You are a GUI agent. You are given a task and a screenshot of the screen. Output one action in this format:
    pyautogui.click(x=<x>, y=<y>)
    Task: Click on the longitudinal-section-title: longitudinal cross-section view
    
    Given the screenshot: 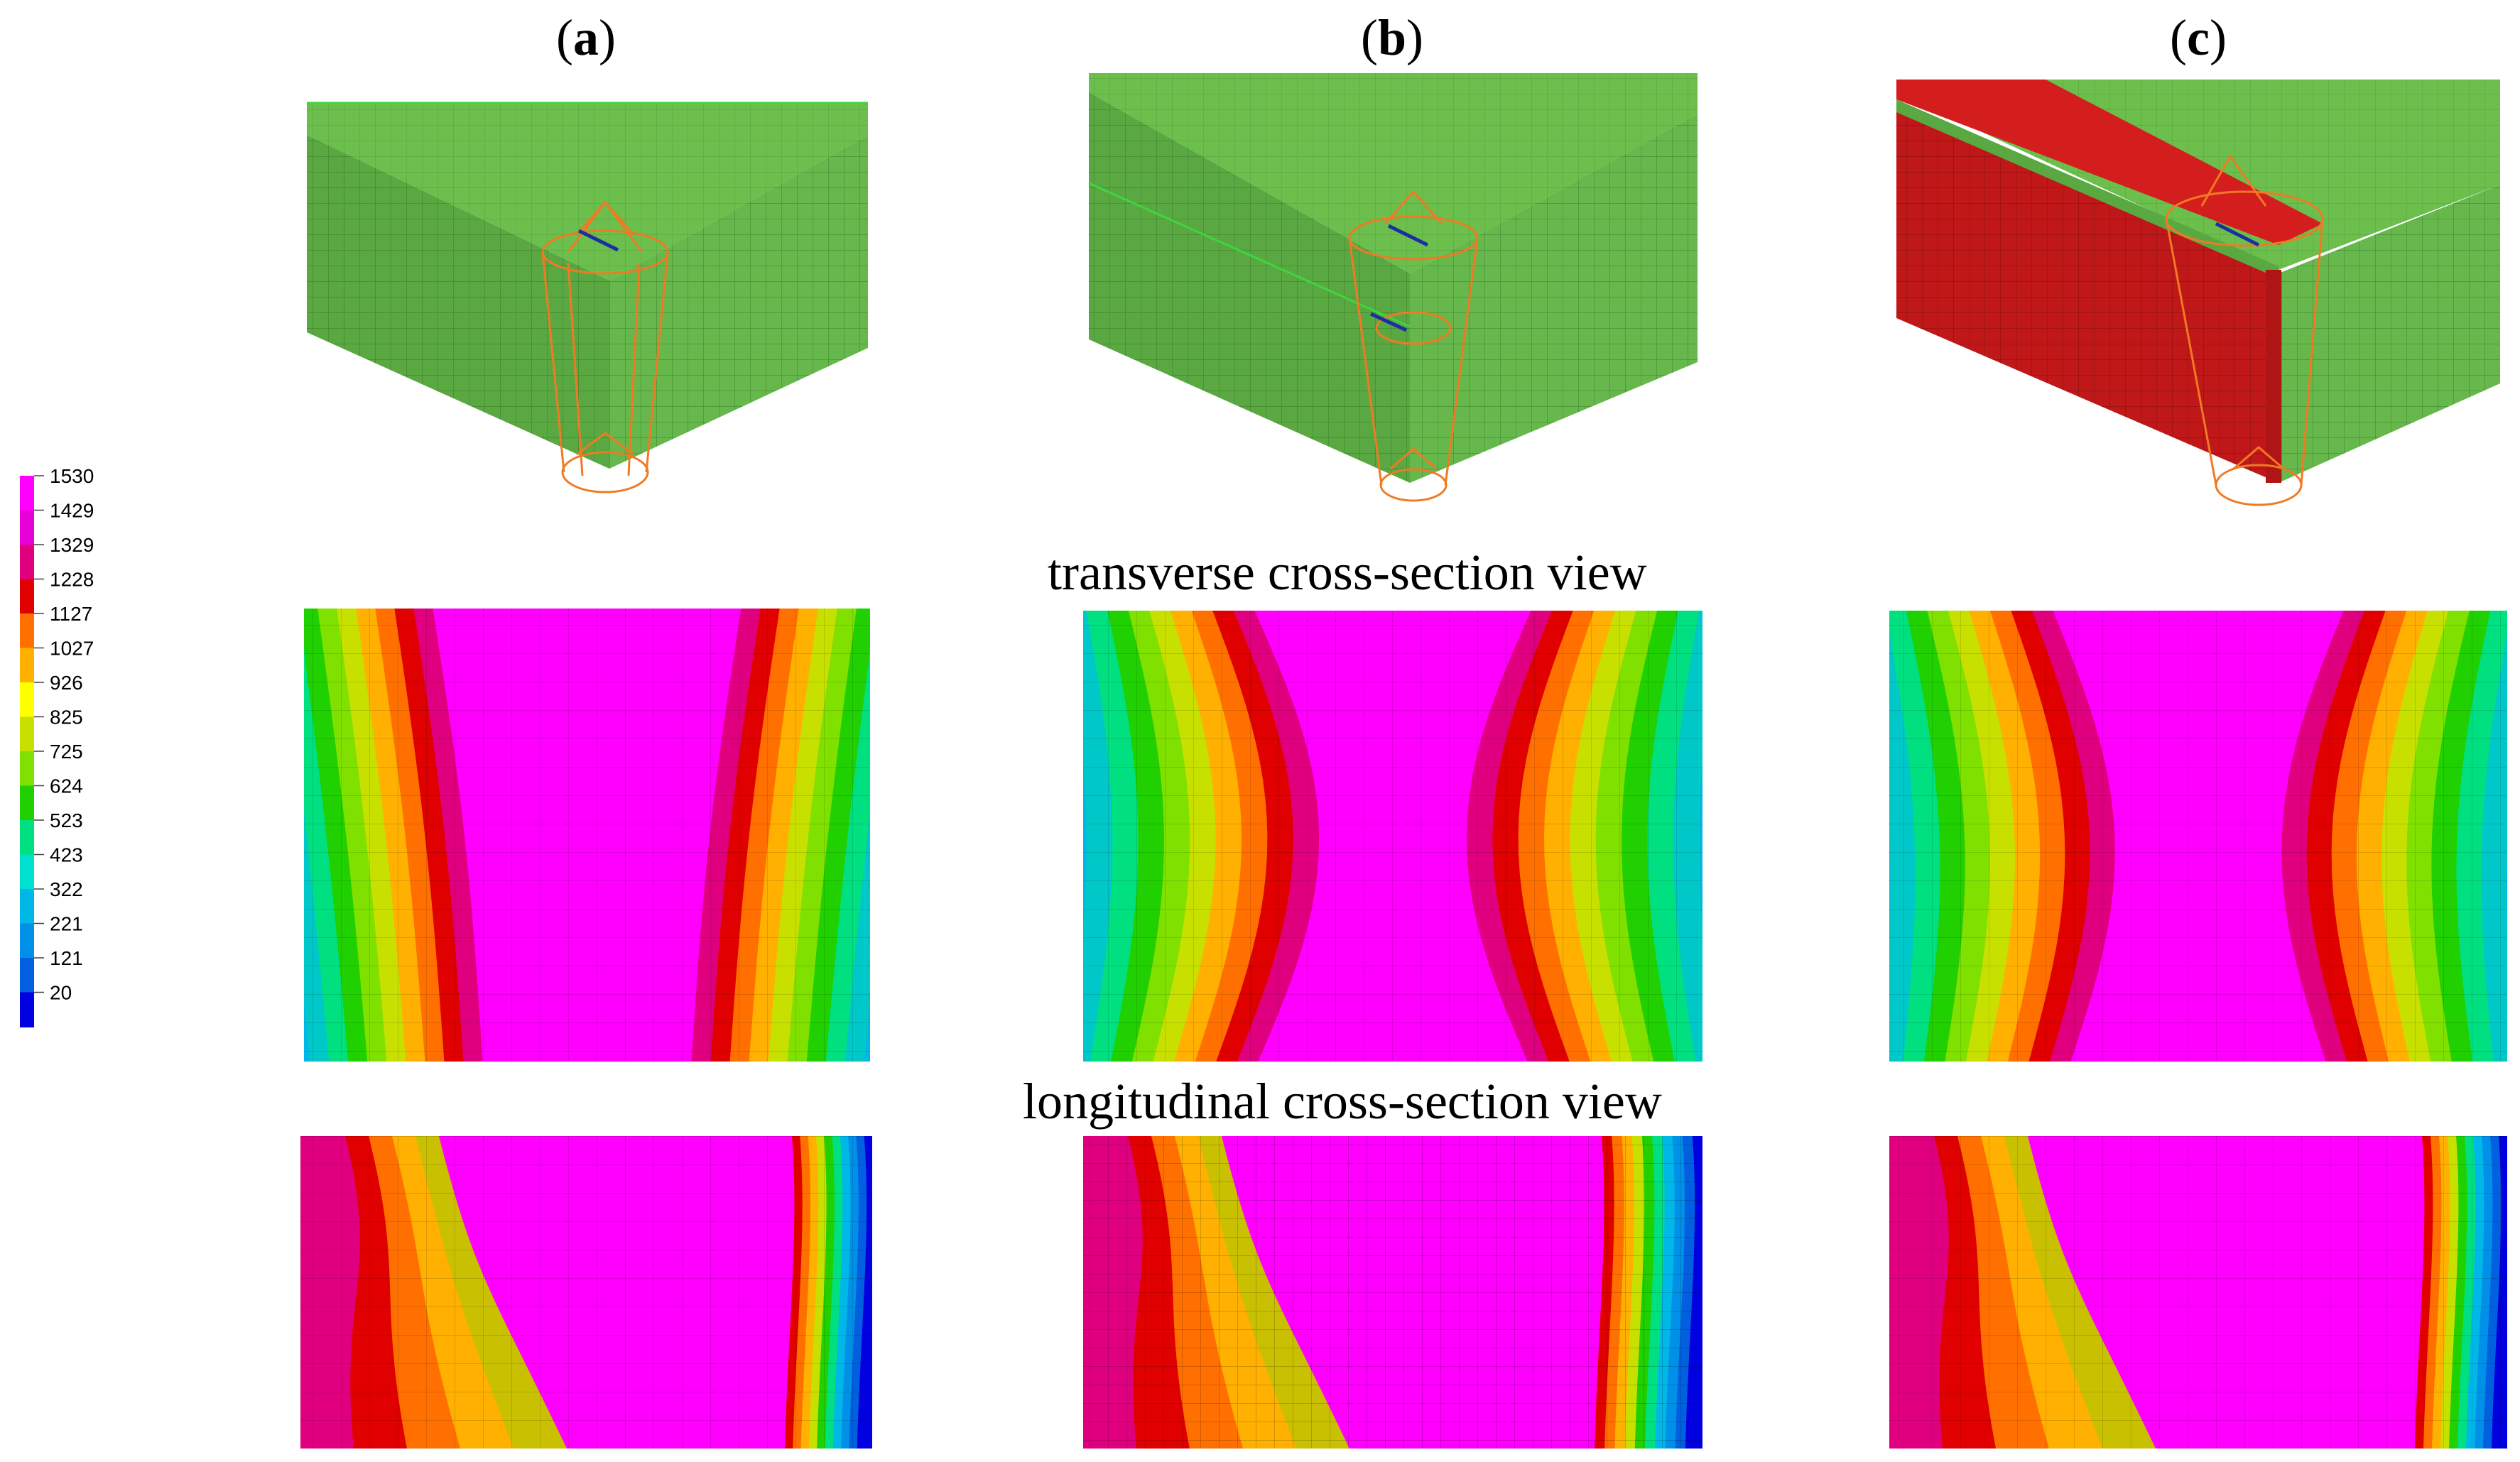 What is the action you would take?
    pyautogui.click(x=1343, y=1102)
    